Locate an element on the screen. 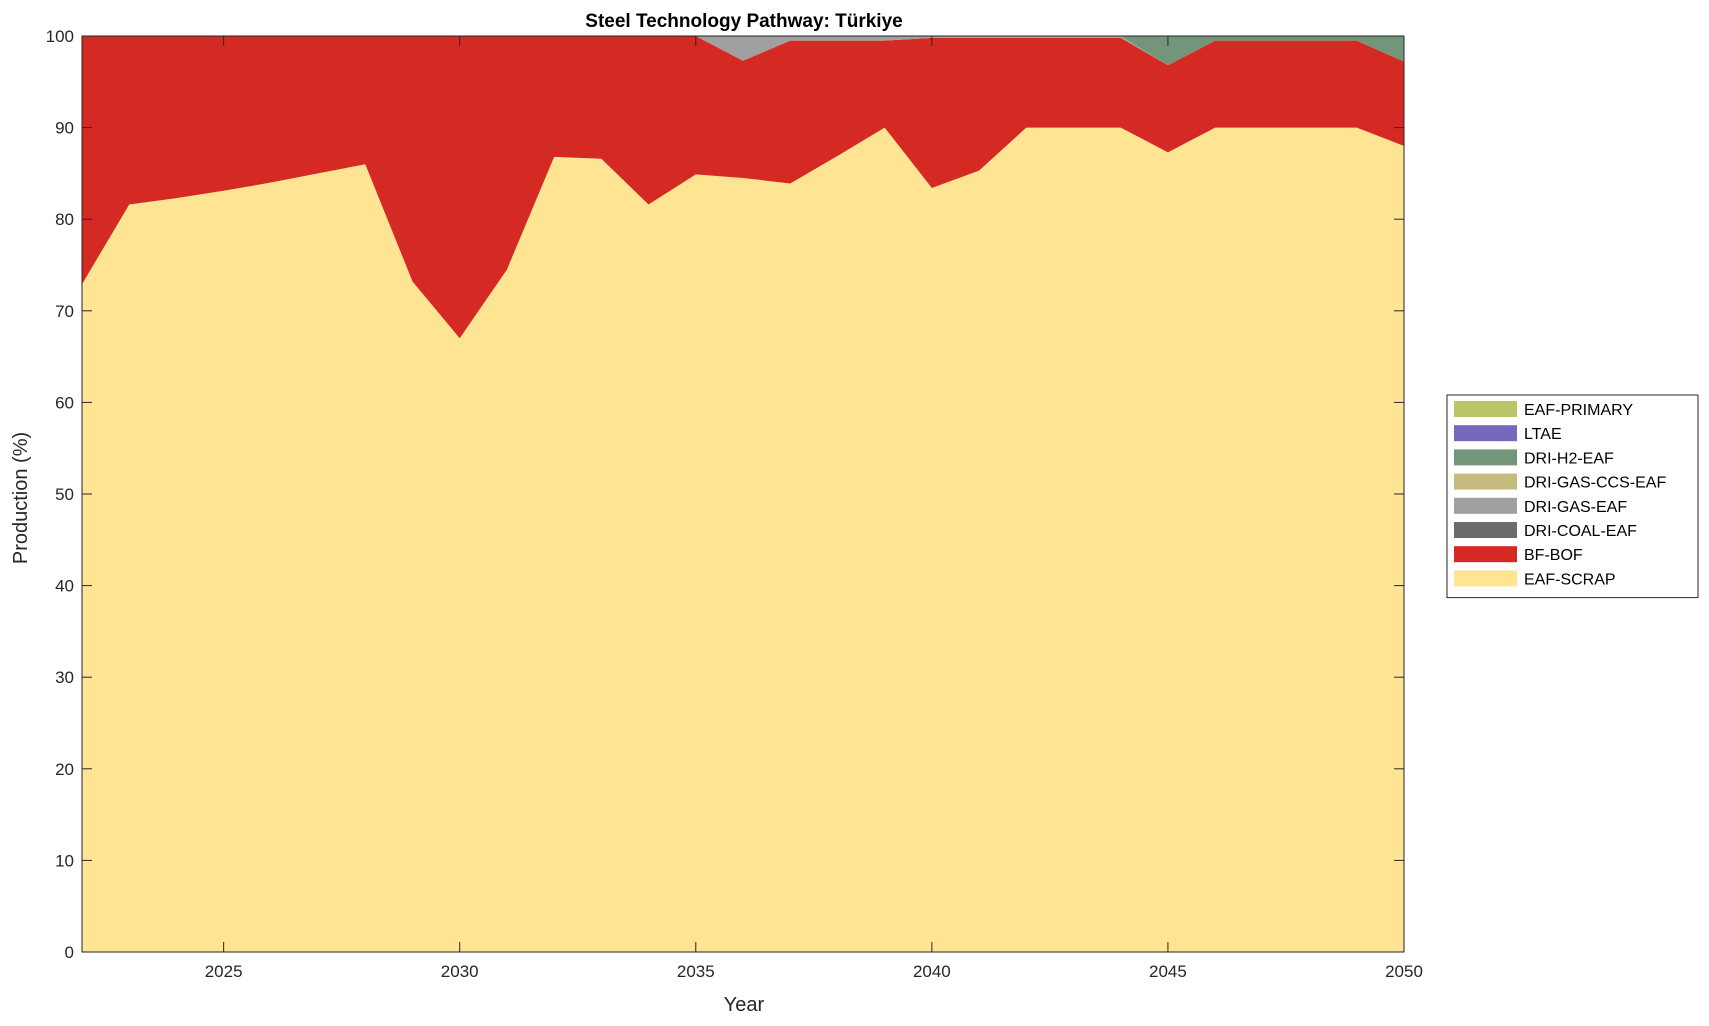 The width and height of the screenshot is (1709, 1026). x-tick-label: 2040 is located at coordinates (932, 971).